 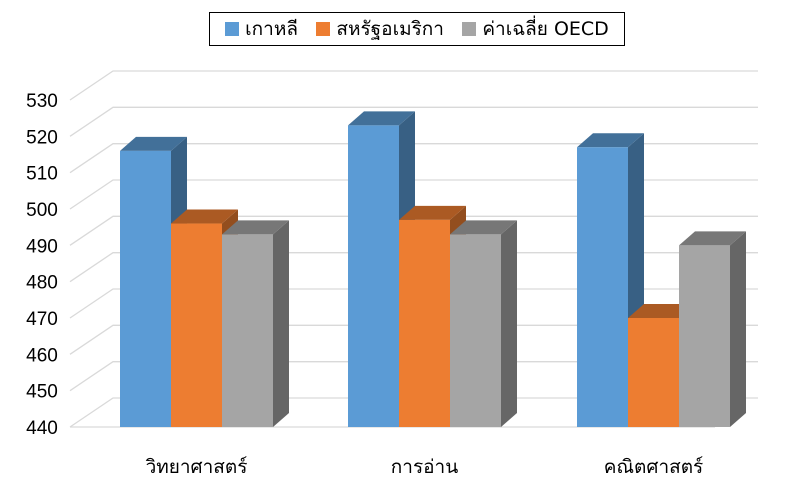 What do you see at coordinates (42, 210) in the screenshot?
I see `y-tick-label: 500` at bounding box center [42, 210].